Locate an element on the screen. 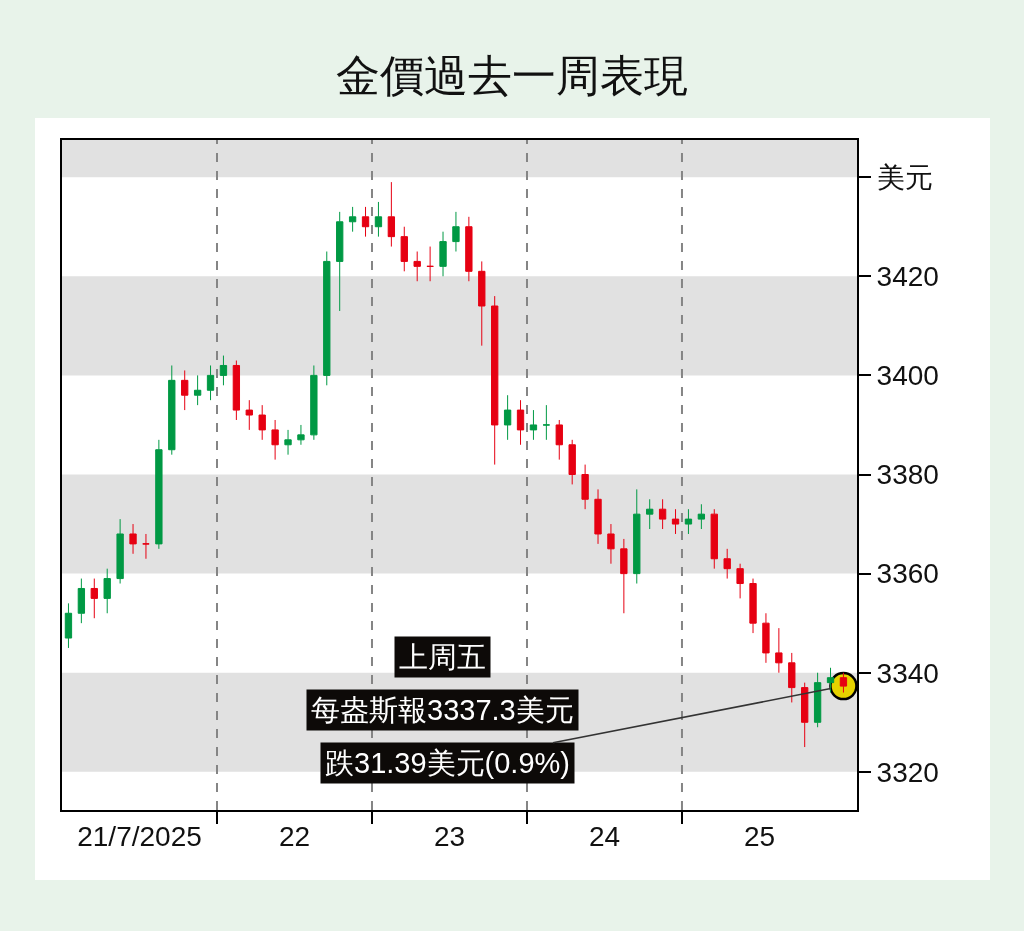  y-tick-label: 美元 is located at coordinates (904, 177).